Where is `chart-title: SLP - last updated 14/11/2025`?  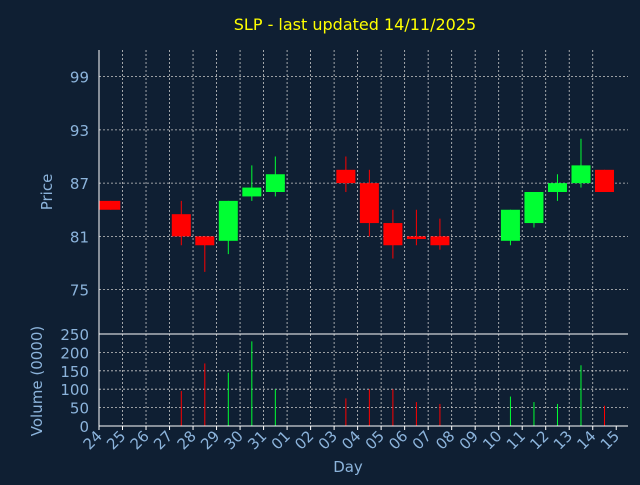
chart-title: SLP - last updated 14/11/2025 is located at coordinates (355, 24).